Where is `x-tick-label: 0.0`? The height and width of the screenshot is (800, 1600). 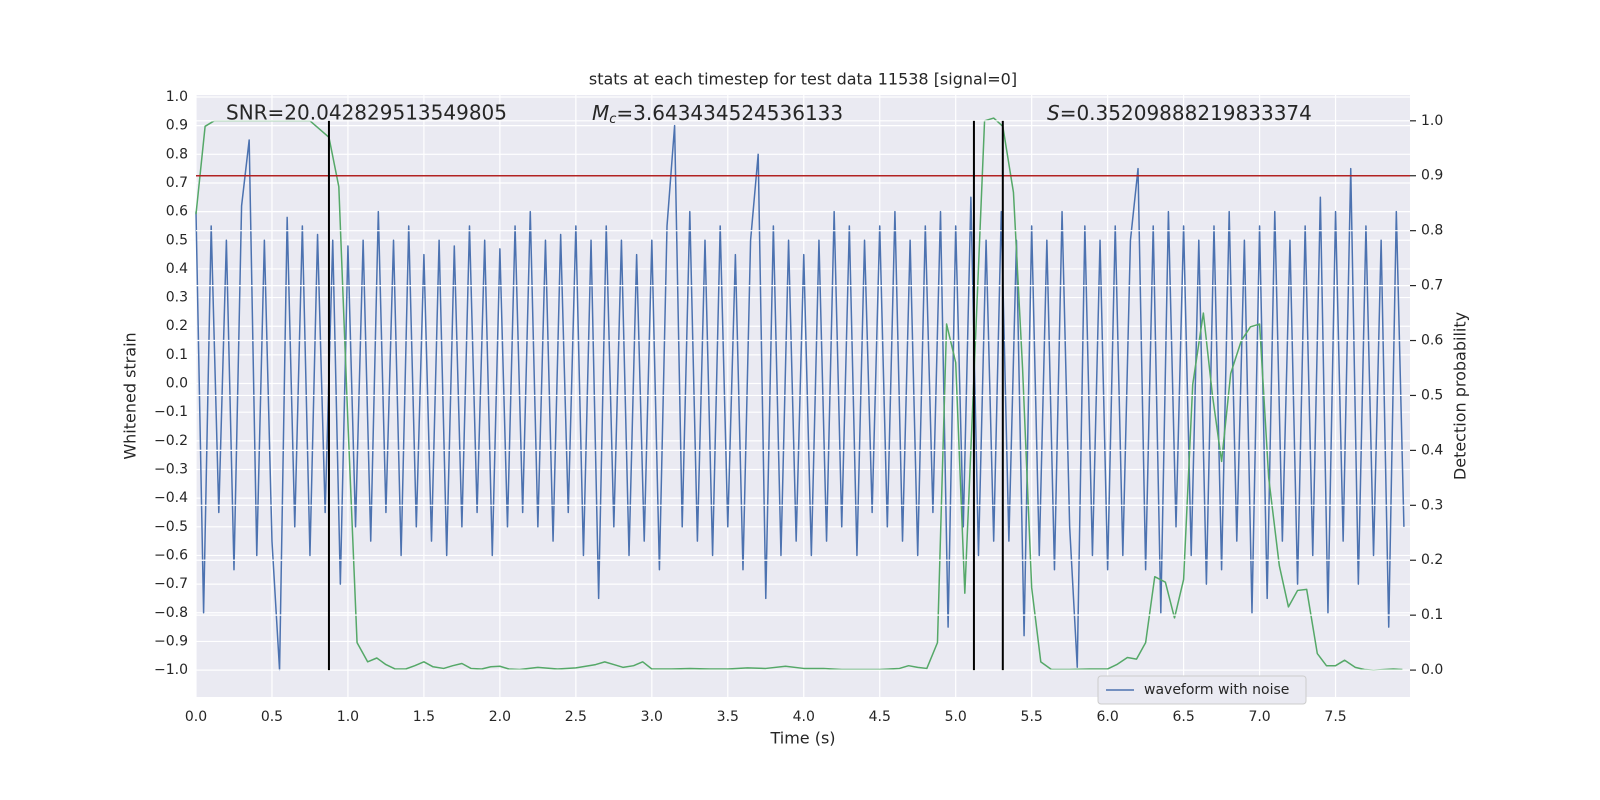 x-tick-label: 0.0 is located at coordinates (196, 717).